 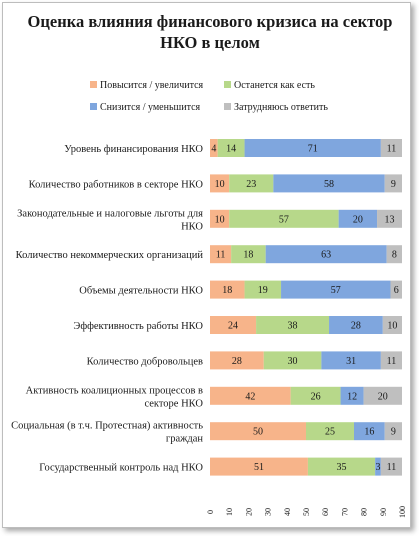 What do you see at coordinates (281, 107) in the screenshot?
I see `legend-label: Затрудняюсь ответить` at bounding box center [281, 107].